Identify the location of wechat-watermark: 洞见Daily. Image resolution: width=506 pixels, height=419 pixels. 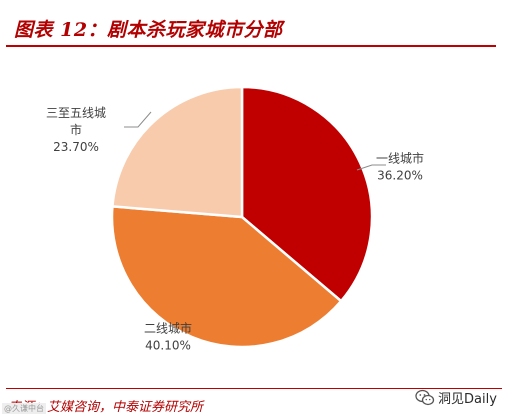
(456, 397).